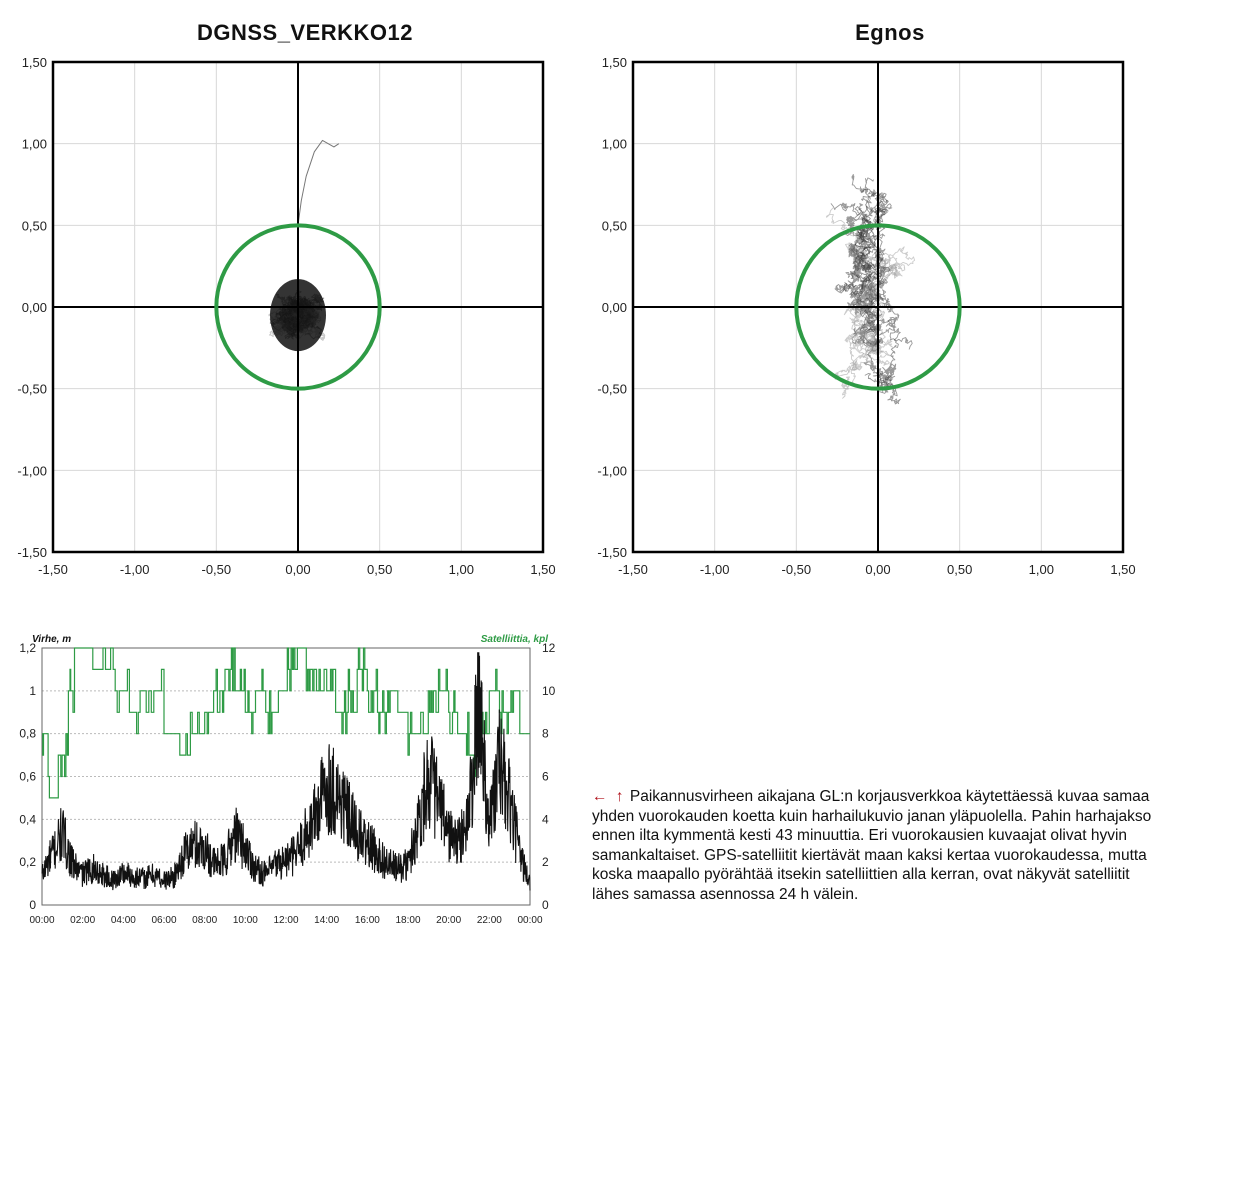  I want to click on x-tick-label: 22:00, so click(489, 920).